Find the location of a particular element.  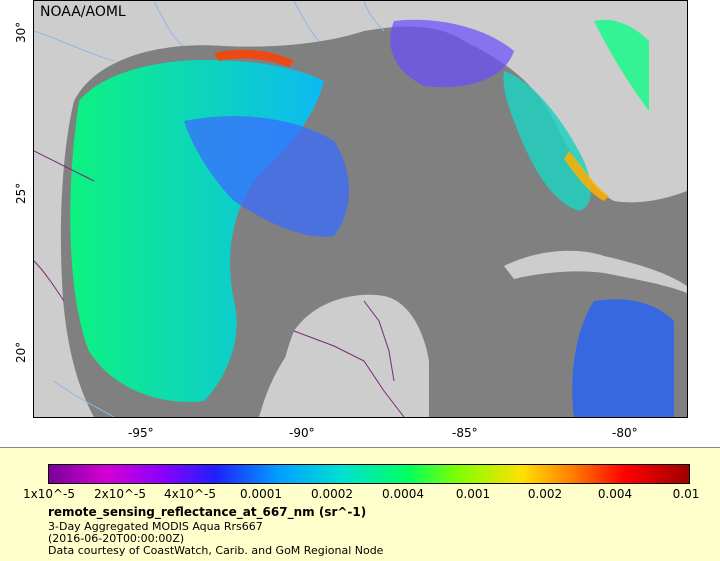

data-nearshore-high is located at coordinates (254, 58).